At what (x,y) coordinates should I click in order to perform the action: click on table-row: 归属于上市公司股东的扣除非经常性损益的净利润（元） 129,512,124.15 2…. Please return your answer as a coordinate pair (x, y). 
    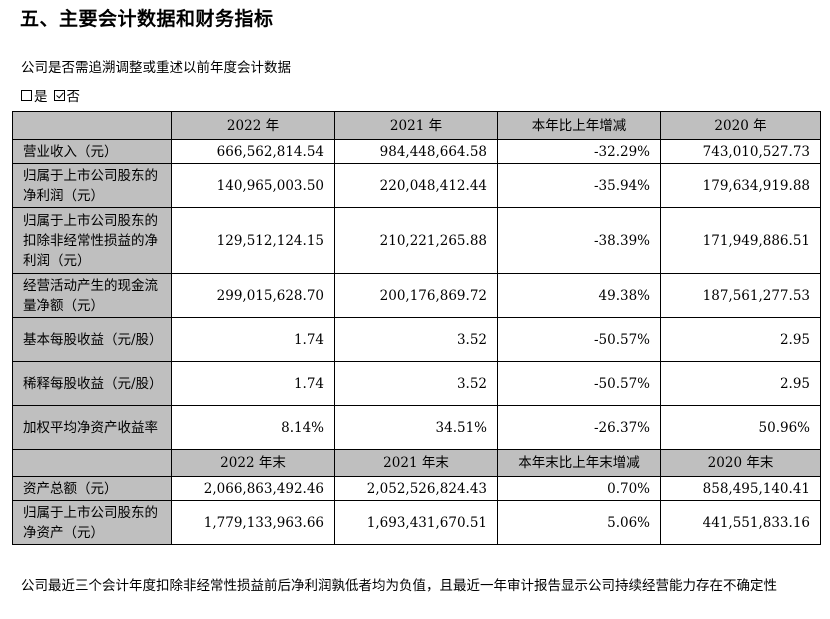
    Looking at the image, I should click on (416, 240).